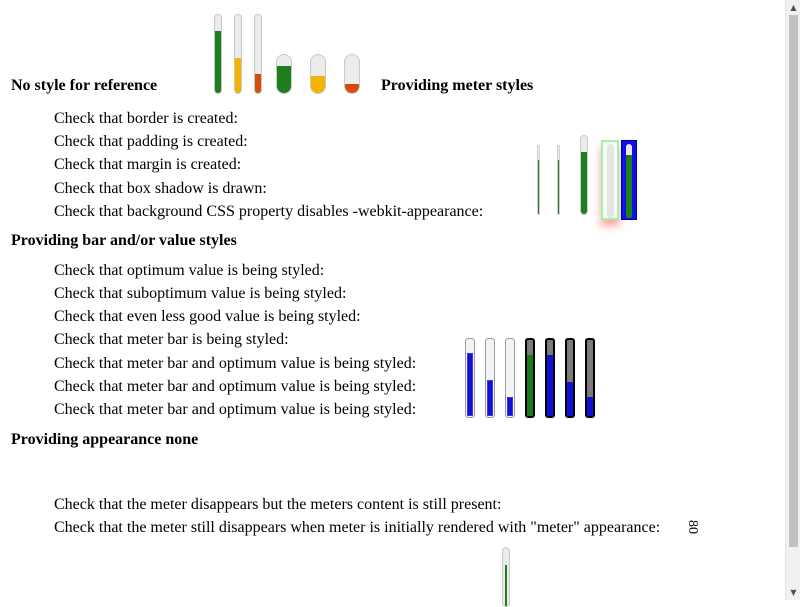  What do you see at coordinates (318, 74) in the screenshot?
I see `reference-meter-suboptimum-wide` at bounding box center [318, 74].